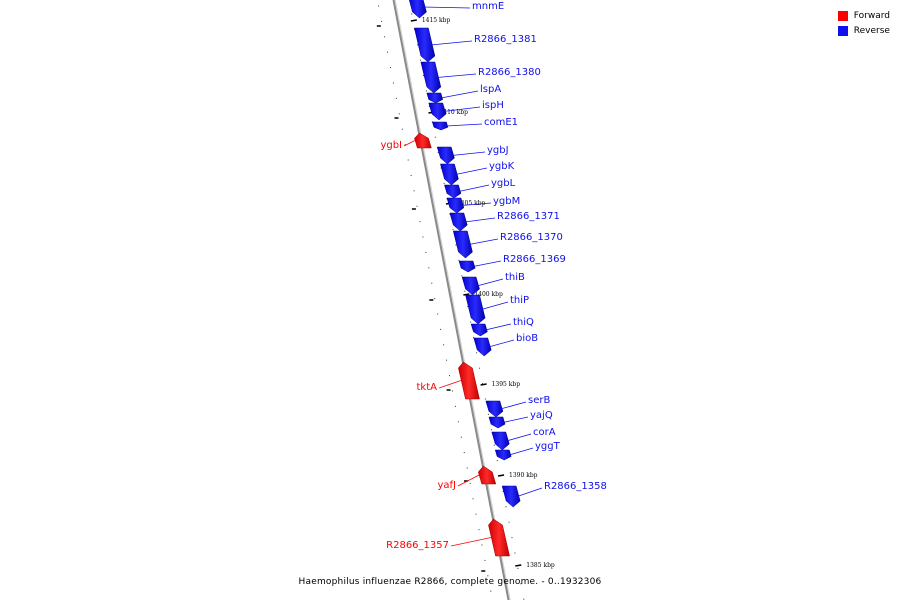 The image size is (900, 600). What do you see at coordinates (493, 105) in the screenshot?
I see `gene-label: ispH` at bounding box center [493, 105].